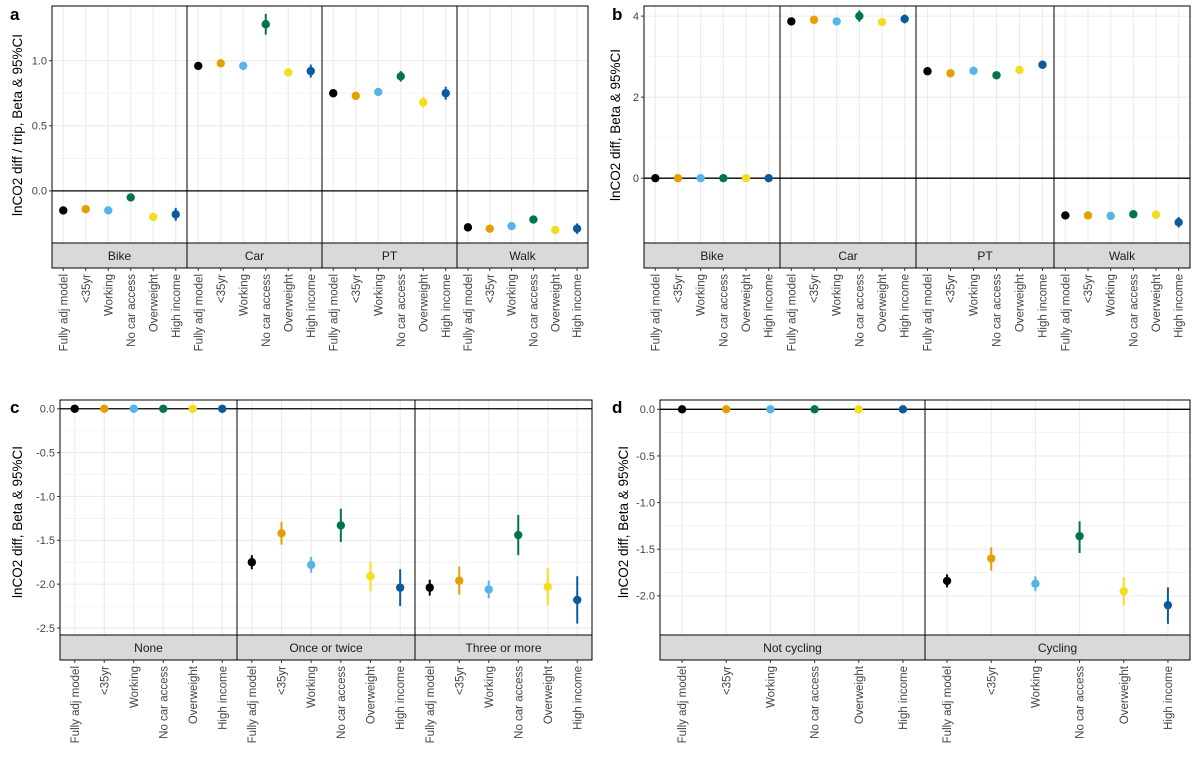 The height and width of the screenshot is (783, 1200). I want to click on facet-label: None, so click(148, 648).